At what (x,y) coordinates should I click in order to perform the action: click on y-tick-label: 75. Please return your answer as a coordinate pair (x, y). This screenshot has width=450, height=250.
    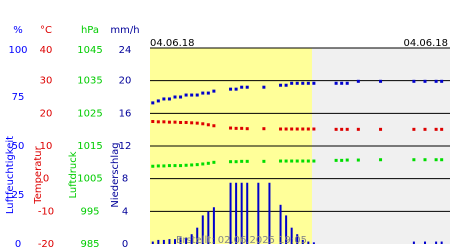
    Looking at the image, I should click on (18, 97).